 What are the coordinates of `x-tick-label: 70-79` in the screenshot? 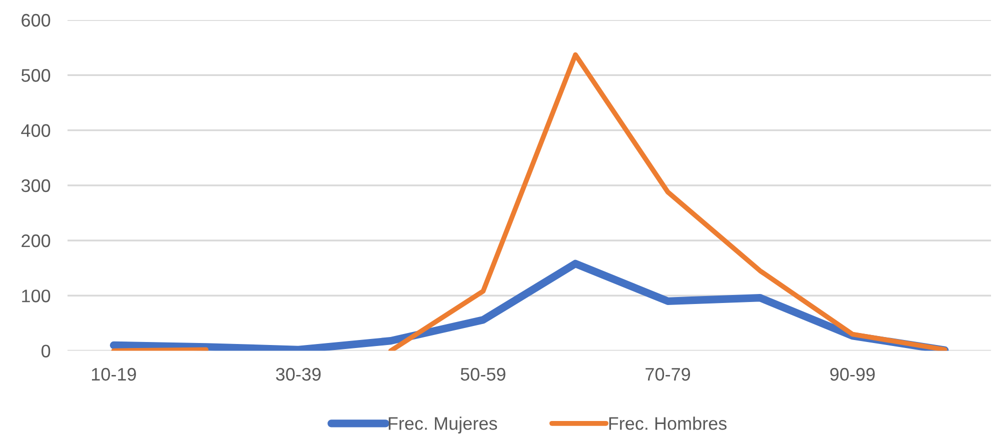 It's located at (668, 374).